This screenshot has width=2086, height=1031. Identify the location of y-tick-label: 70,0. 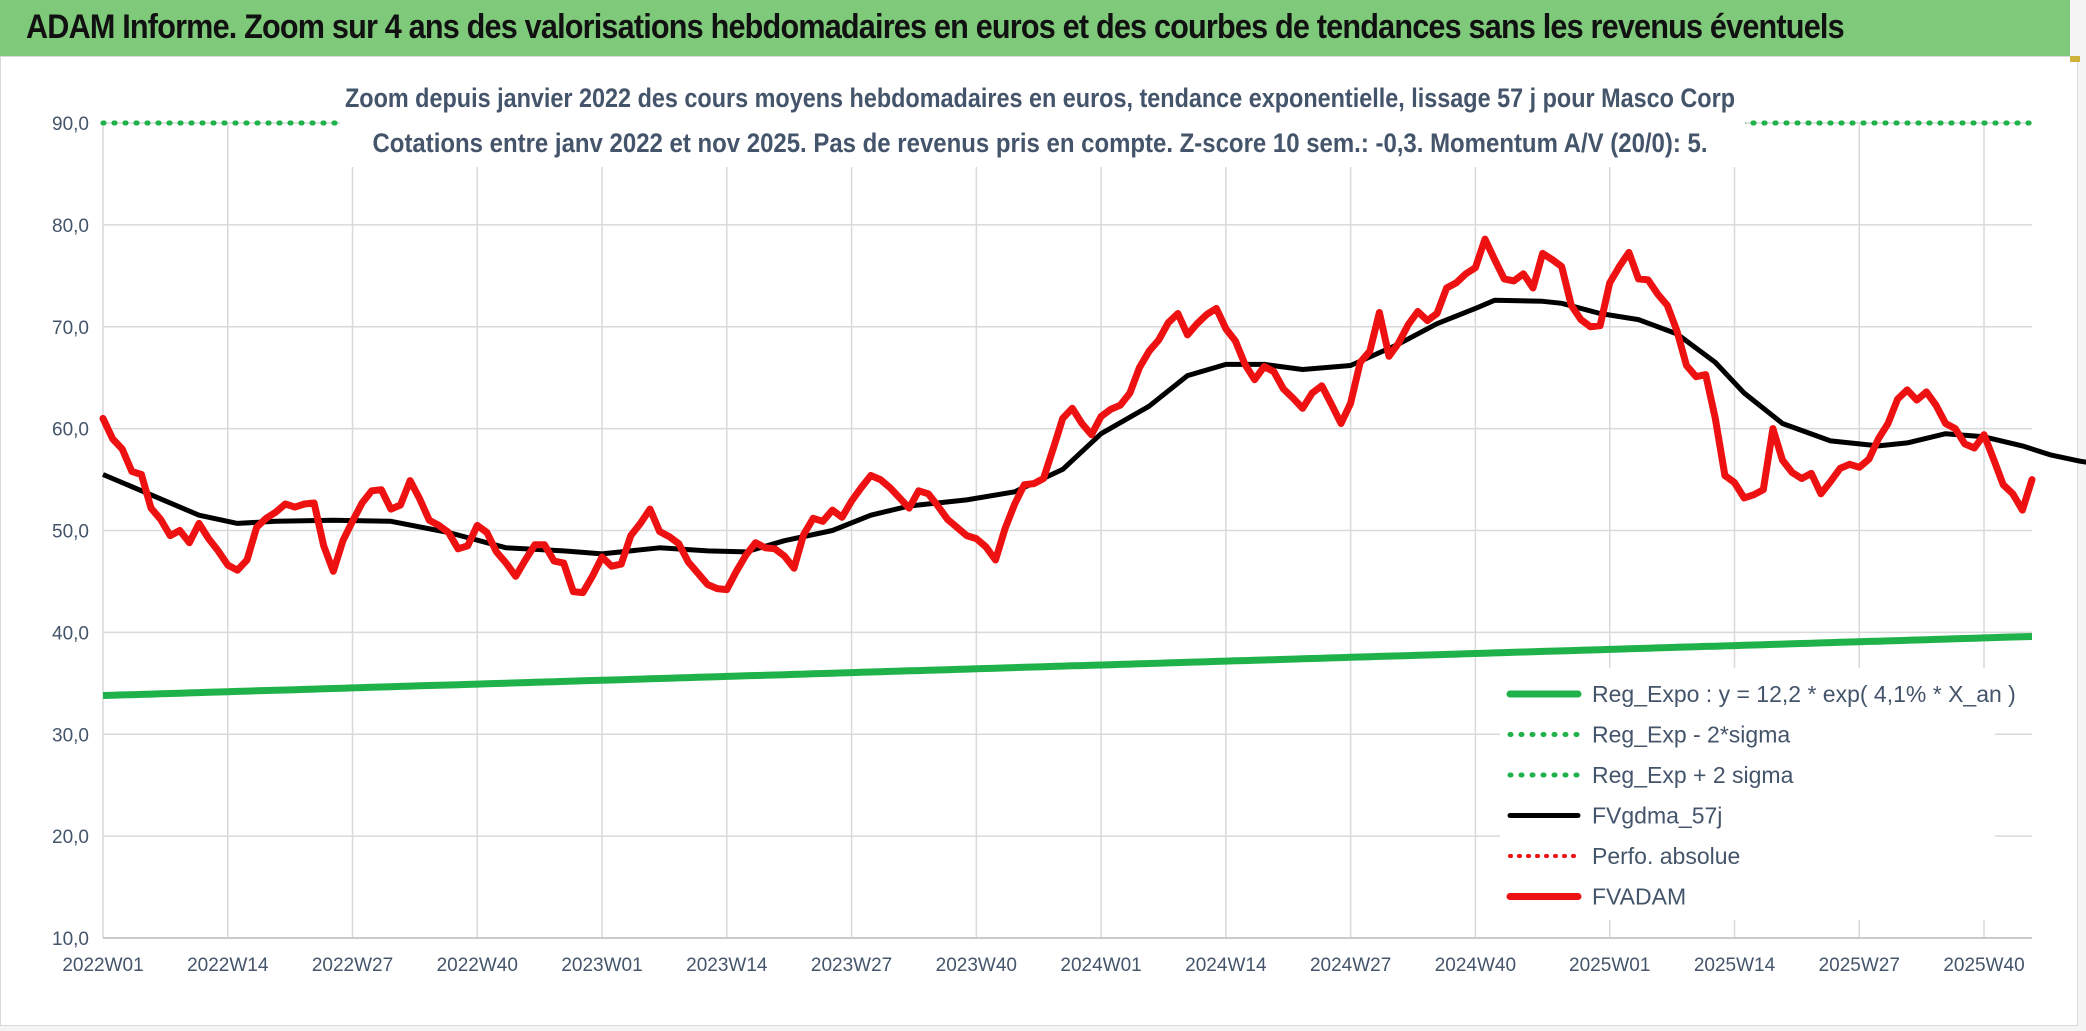
(70, 328).